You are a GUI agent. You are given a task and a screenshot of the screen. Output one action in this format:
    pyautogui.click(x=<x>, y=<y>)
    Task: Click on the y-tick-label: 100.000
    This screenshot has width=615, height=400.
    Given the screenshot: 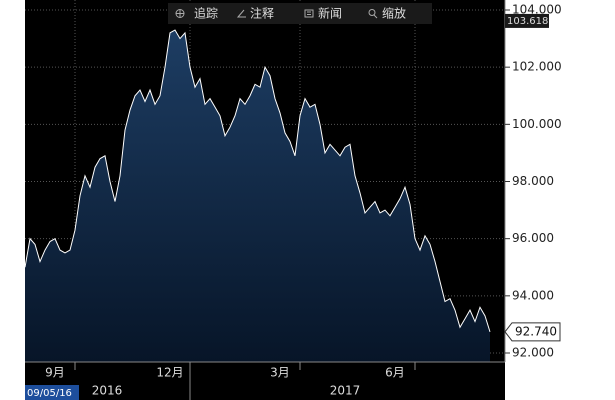 What is the action you would take?
    pyautogui.click(x=537, y=124)
    